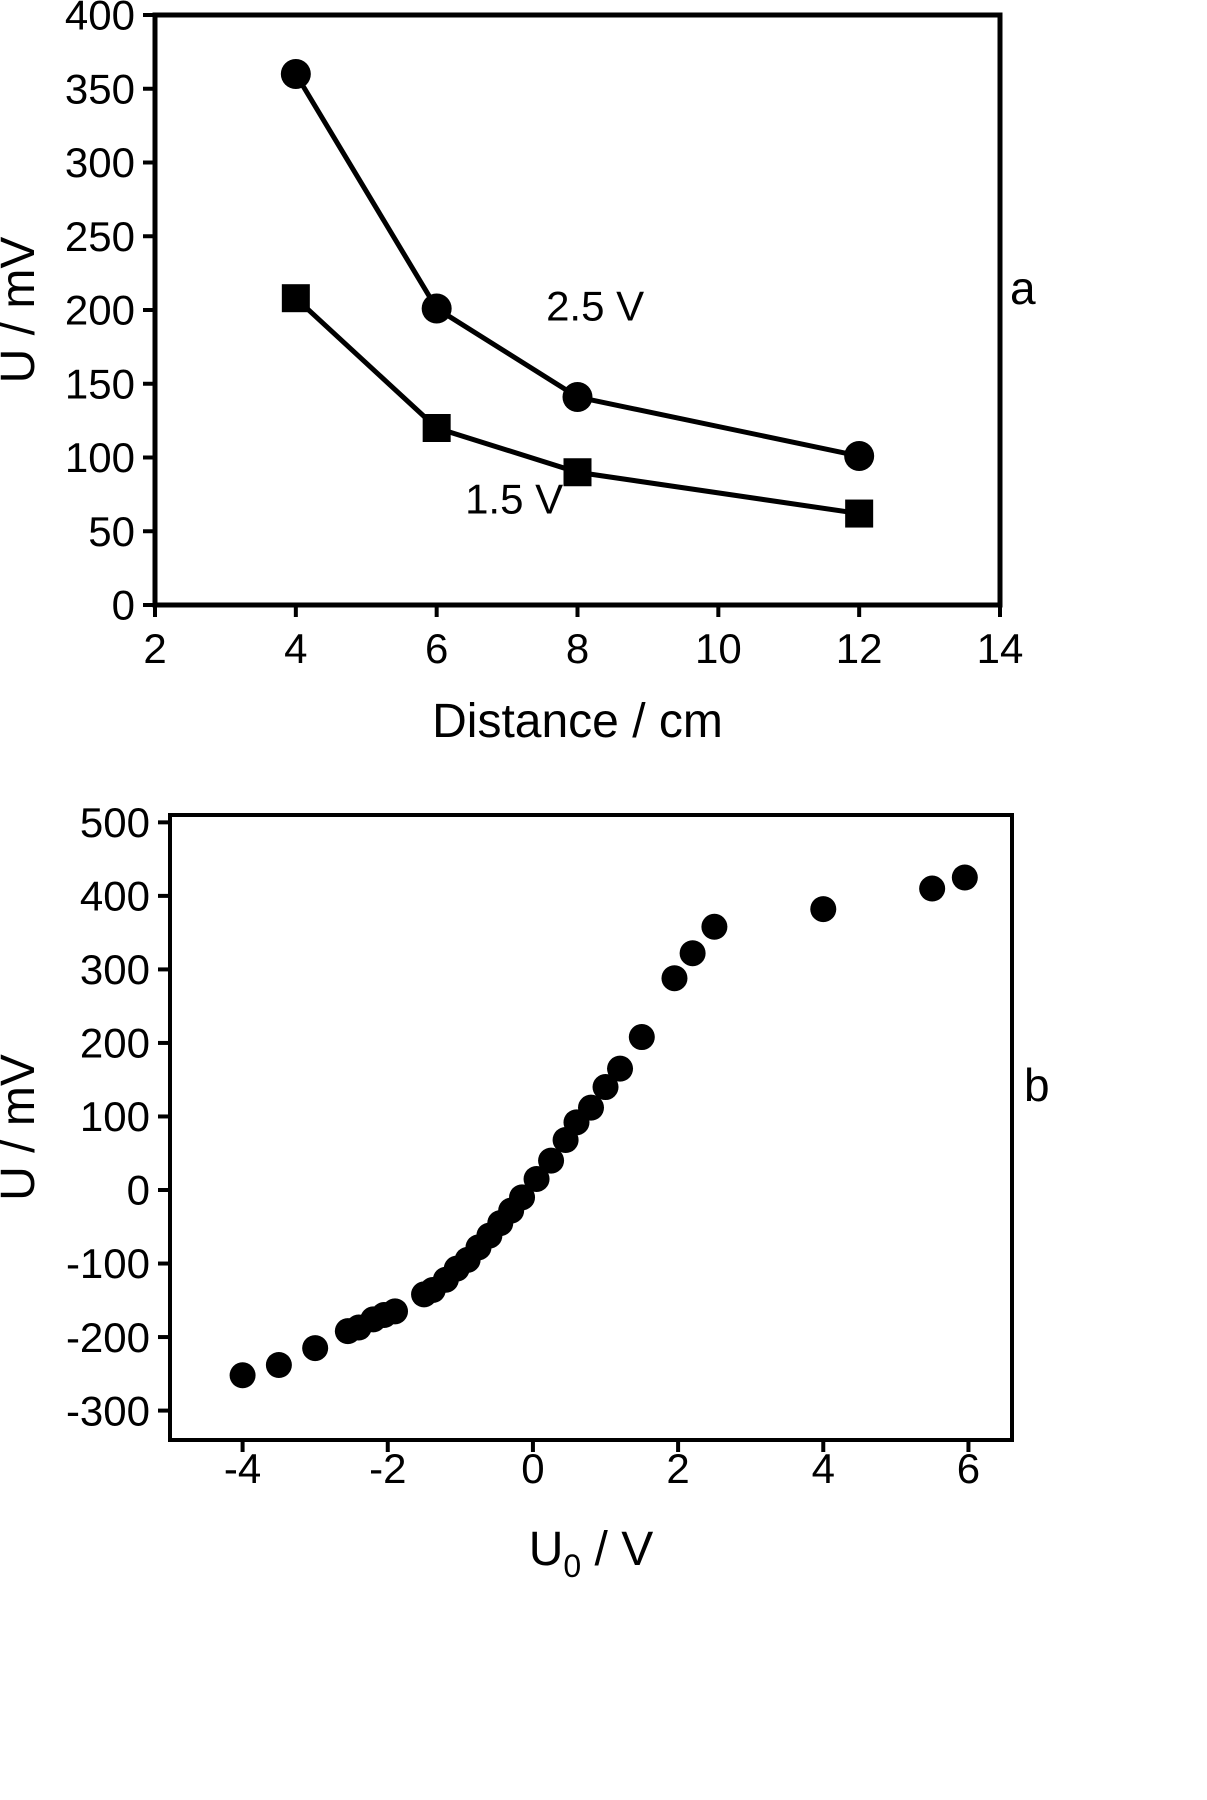  Describe the element at coordinates (591, 1553) in the screenshot. I see `x-axis-title: U0 / V` at that location.